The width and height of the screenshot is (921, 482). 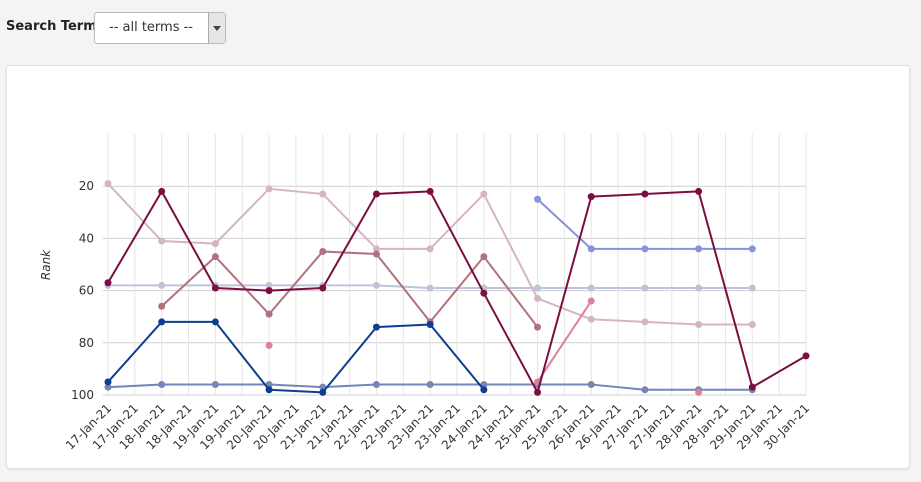 What do you see at coordinates (46, 264) in the screenshot?
I see `y-axis-label: Rank` at bounding box center [46, 264].